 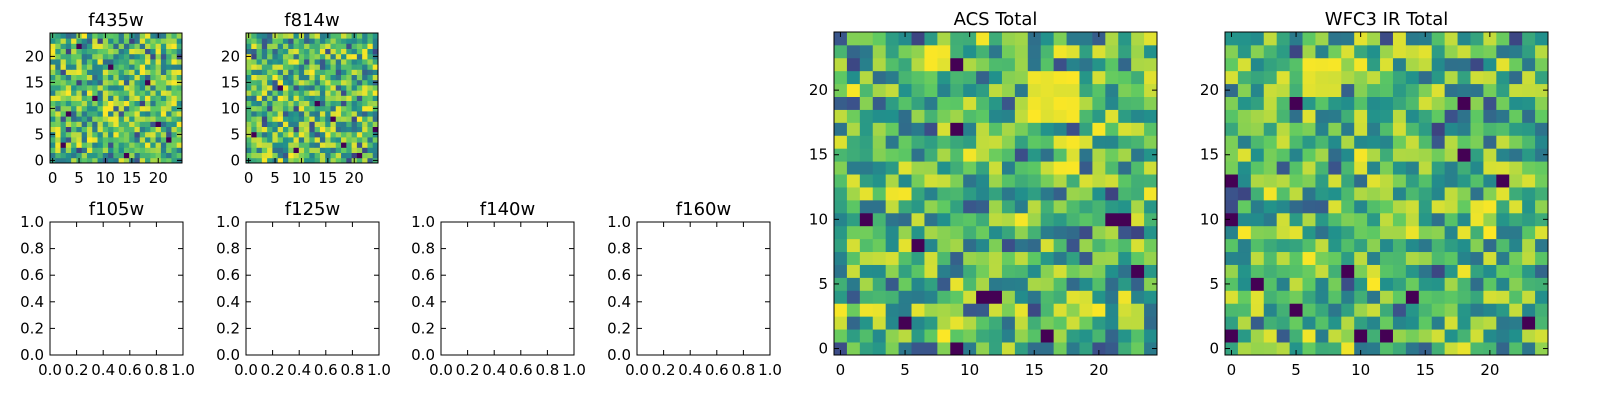 I want to click on y-tick-label: 15, so click(x=818, y=155).